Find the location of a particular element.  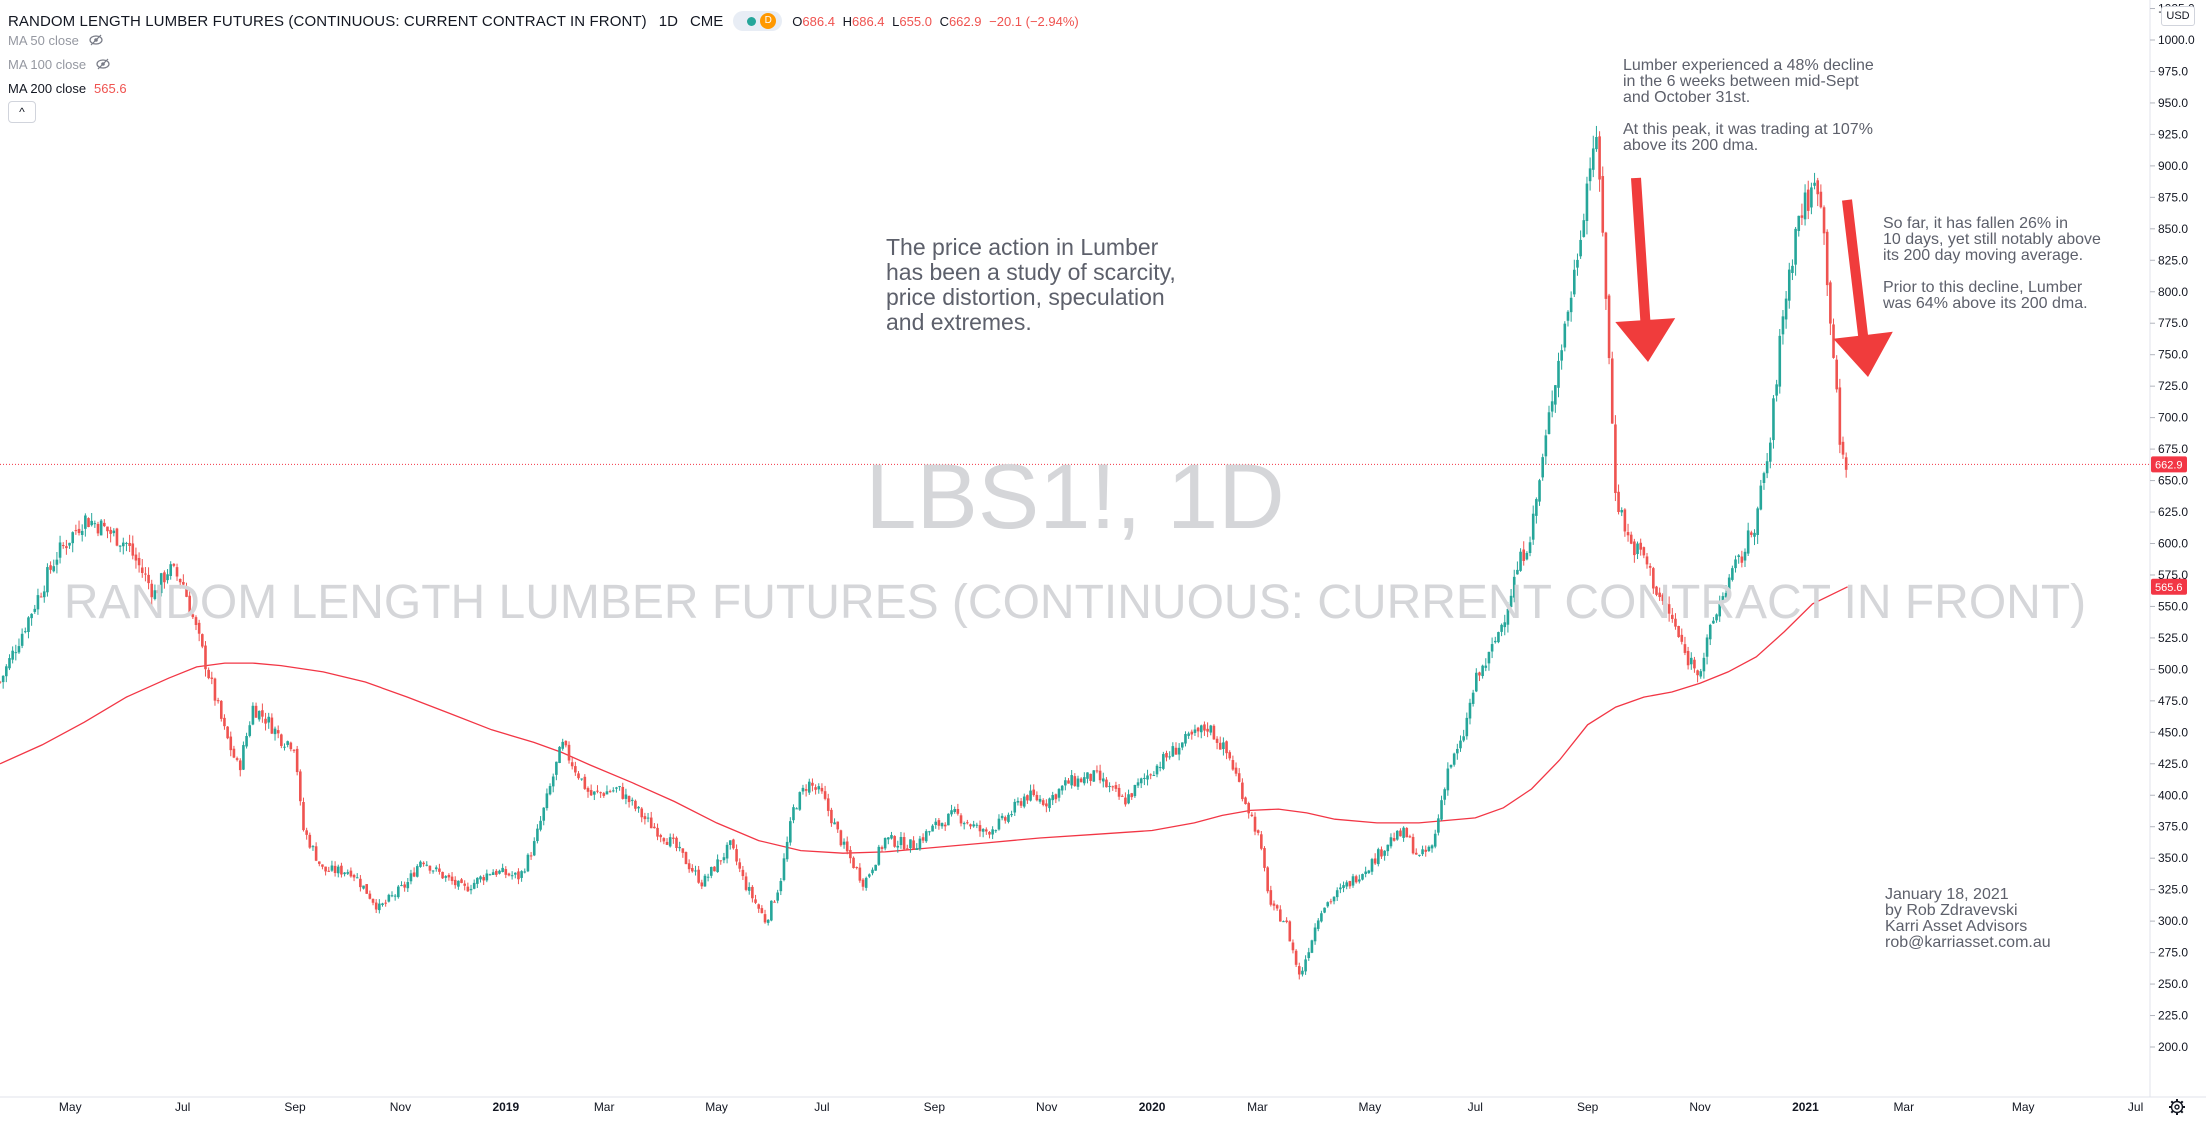

indicator-ma200: MA 200 close 565.6 is located at coordinates (67, 88).